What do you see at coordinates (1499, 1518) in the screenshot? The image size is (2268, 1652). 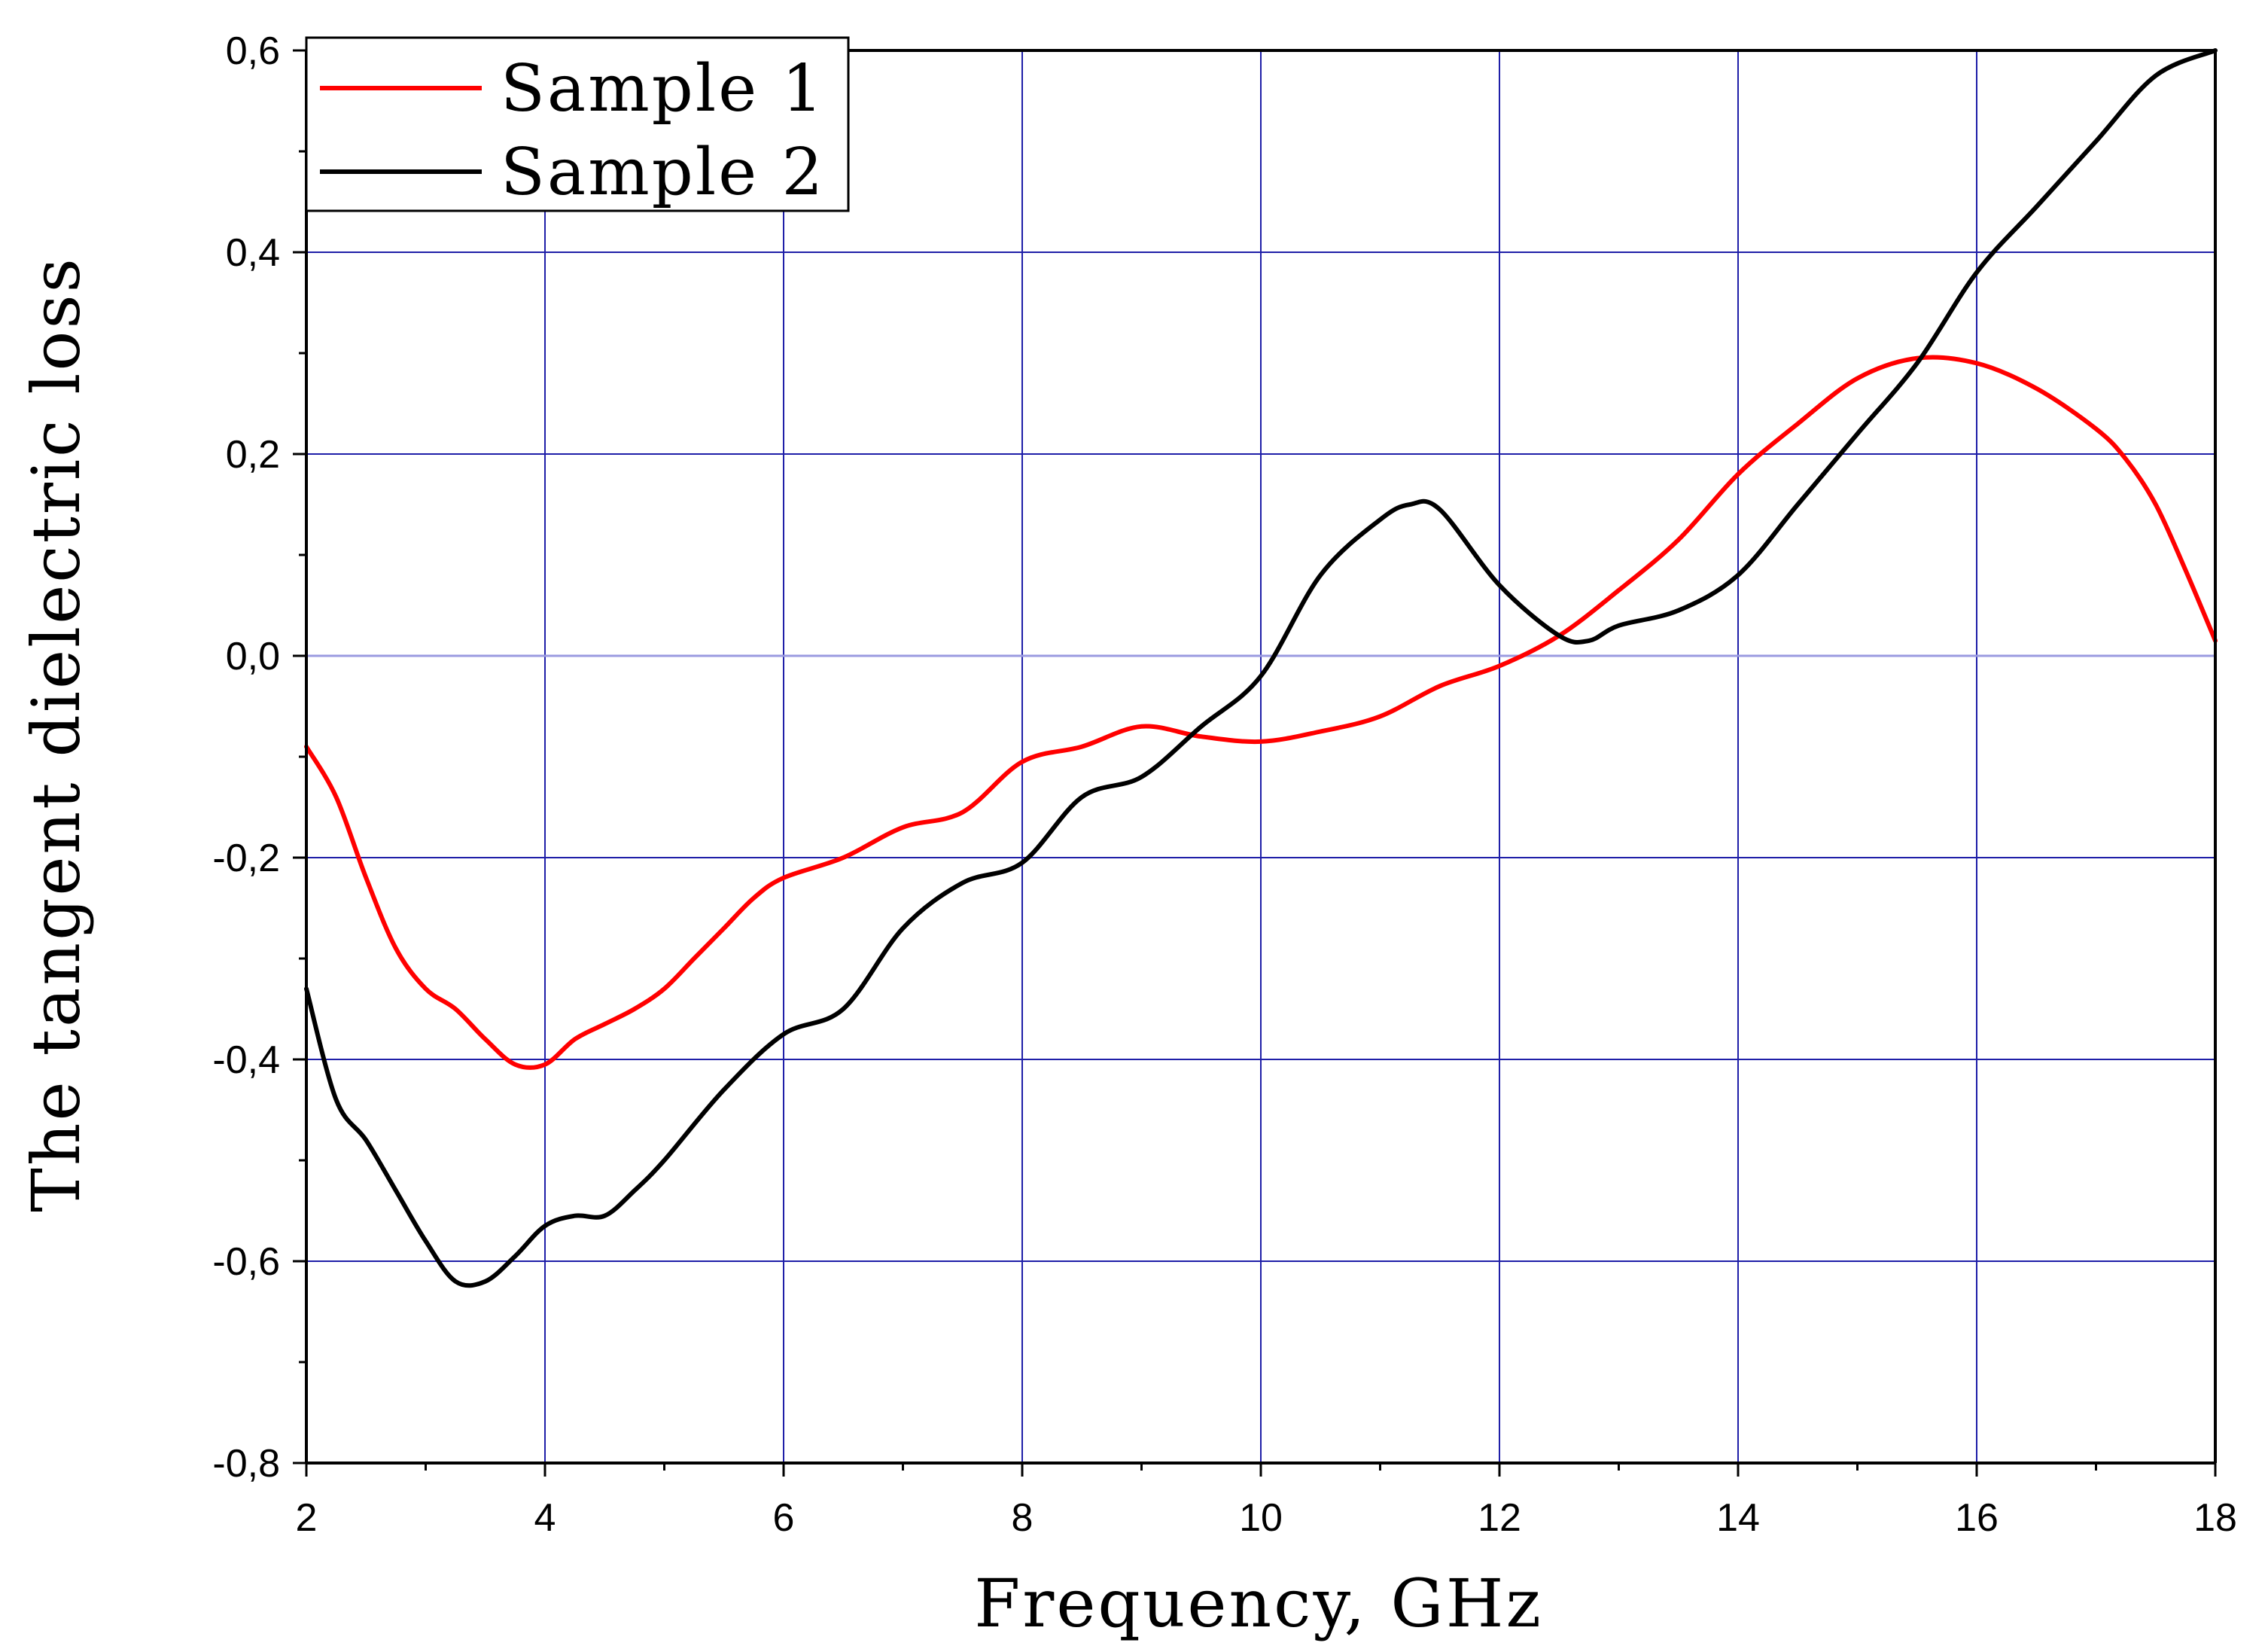 I see `x-tick-label: 12` at bounding box center [1499, 1518].